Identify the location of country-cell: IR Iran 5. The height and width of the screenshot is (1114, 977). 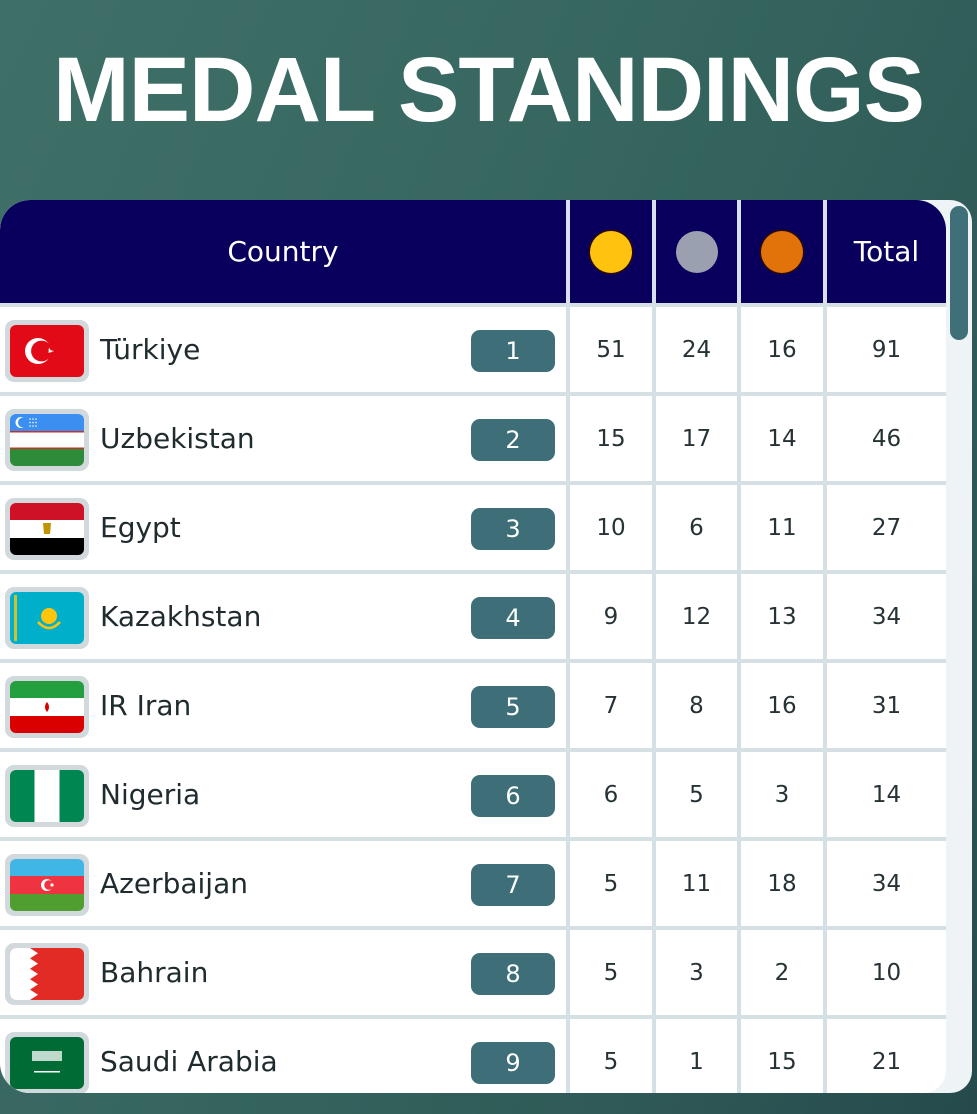
(283, 705).